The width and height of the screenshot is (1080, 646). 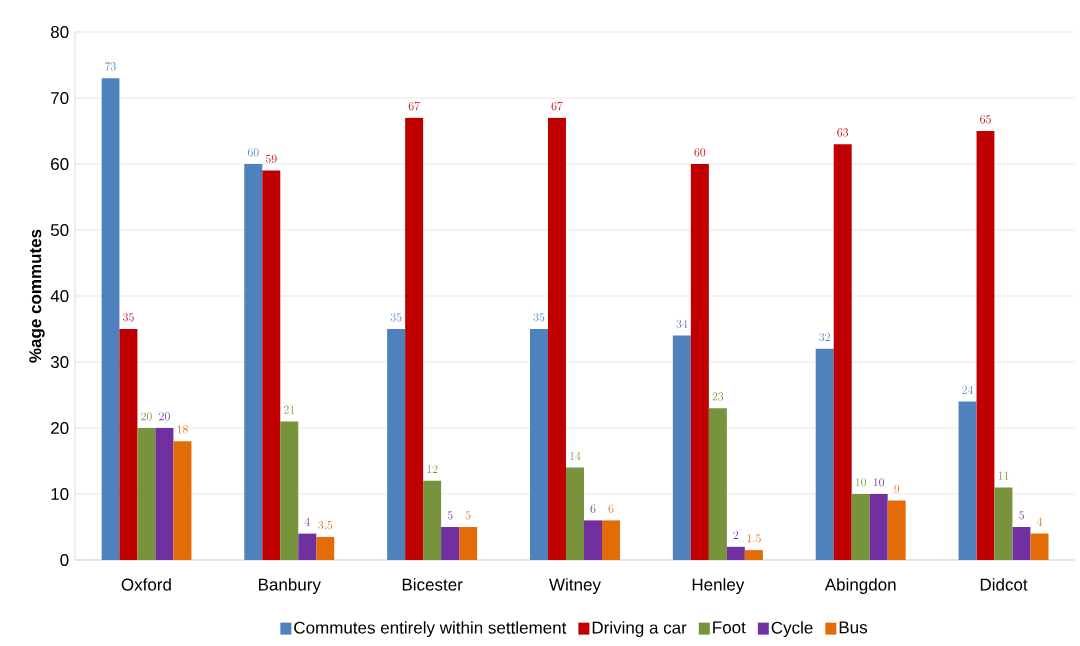 I want to click on x-tick-label: Didcot, so click(x=1004, y=584).